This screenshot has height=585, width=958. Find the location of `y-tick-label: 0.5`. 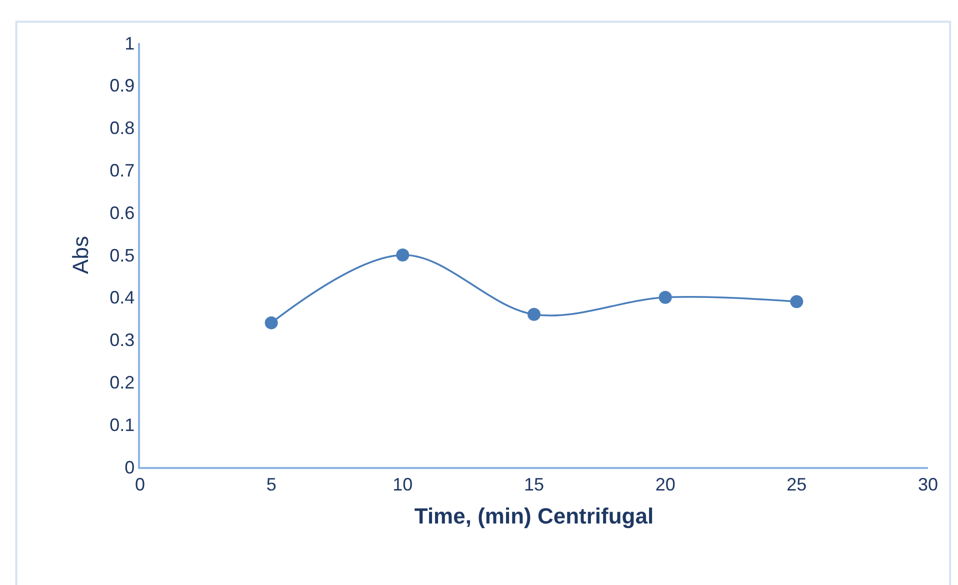

y-tick-label: 0.5 is located at coordinates (122, 255).